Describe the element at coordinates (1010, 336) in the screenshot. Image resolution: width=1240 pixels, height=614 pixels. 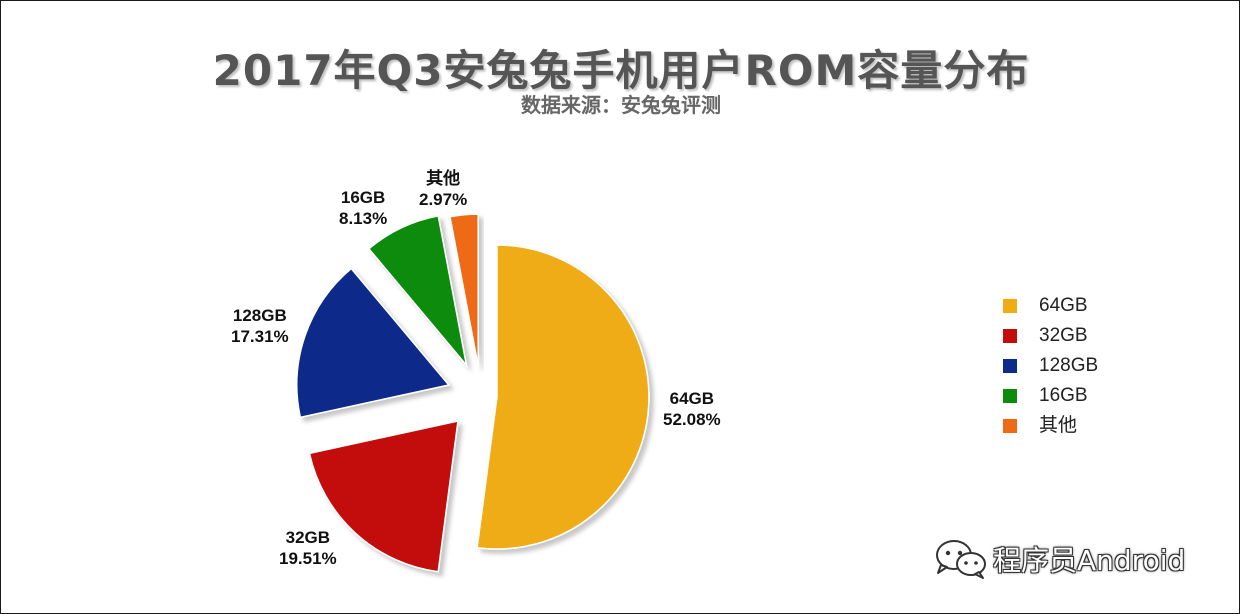
I see `legend-swatch-32gb` at that location.